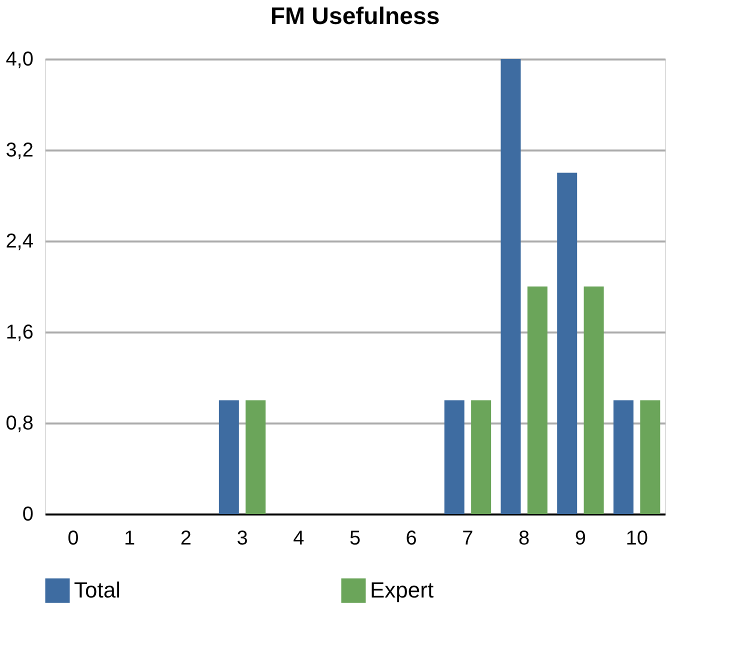 This screenshot has height=671, width=735. What do you see at coordinates (73, 539) in the screenshot?
I see `x-tick-label: 0` at bounding box center [73, 539].